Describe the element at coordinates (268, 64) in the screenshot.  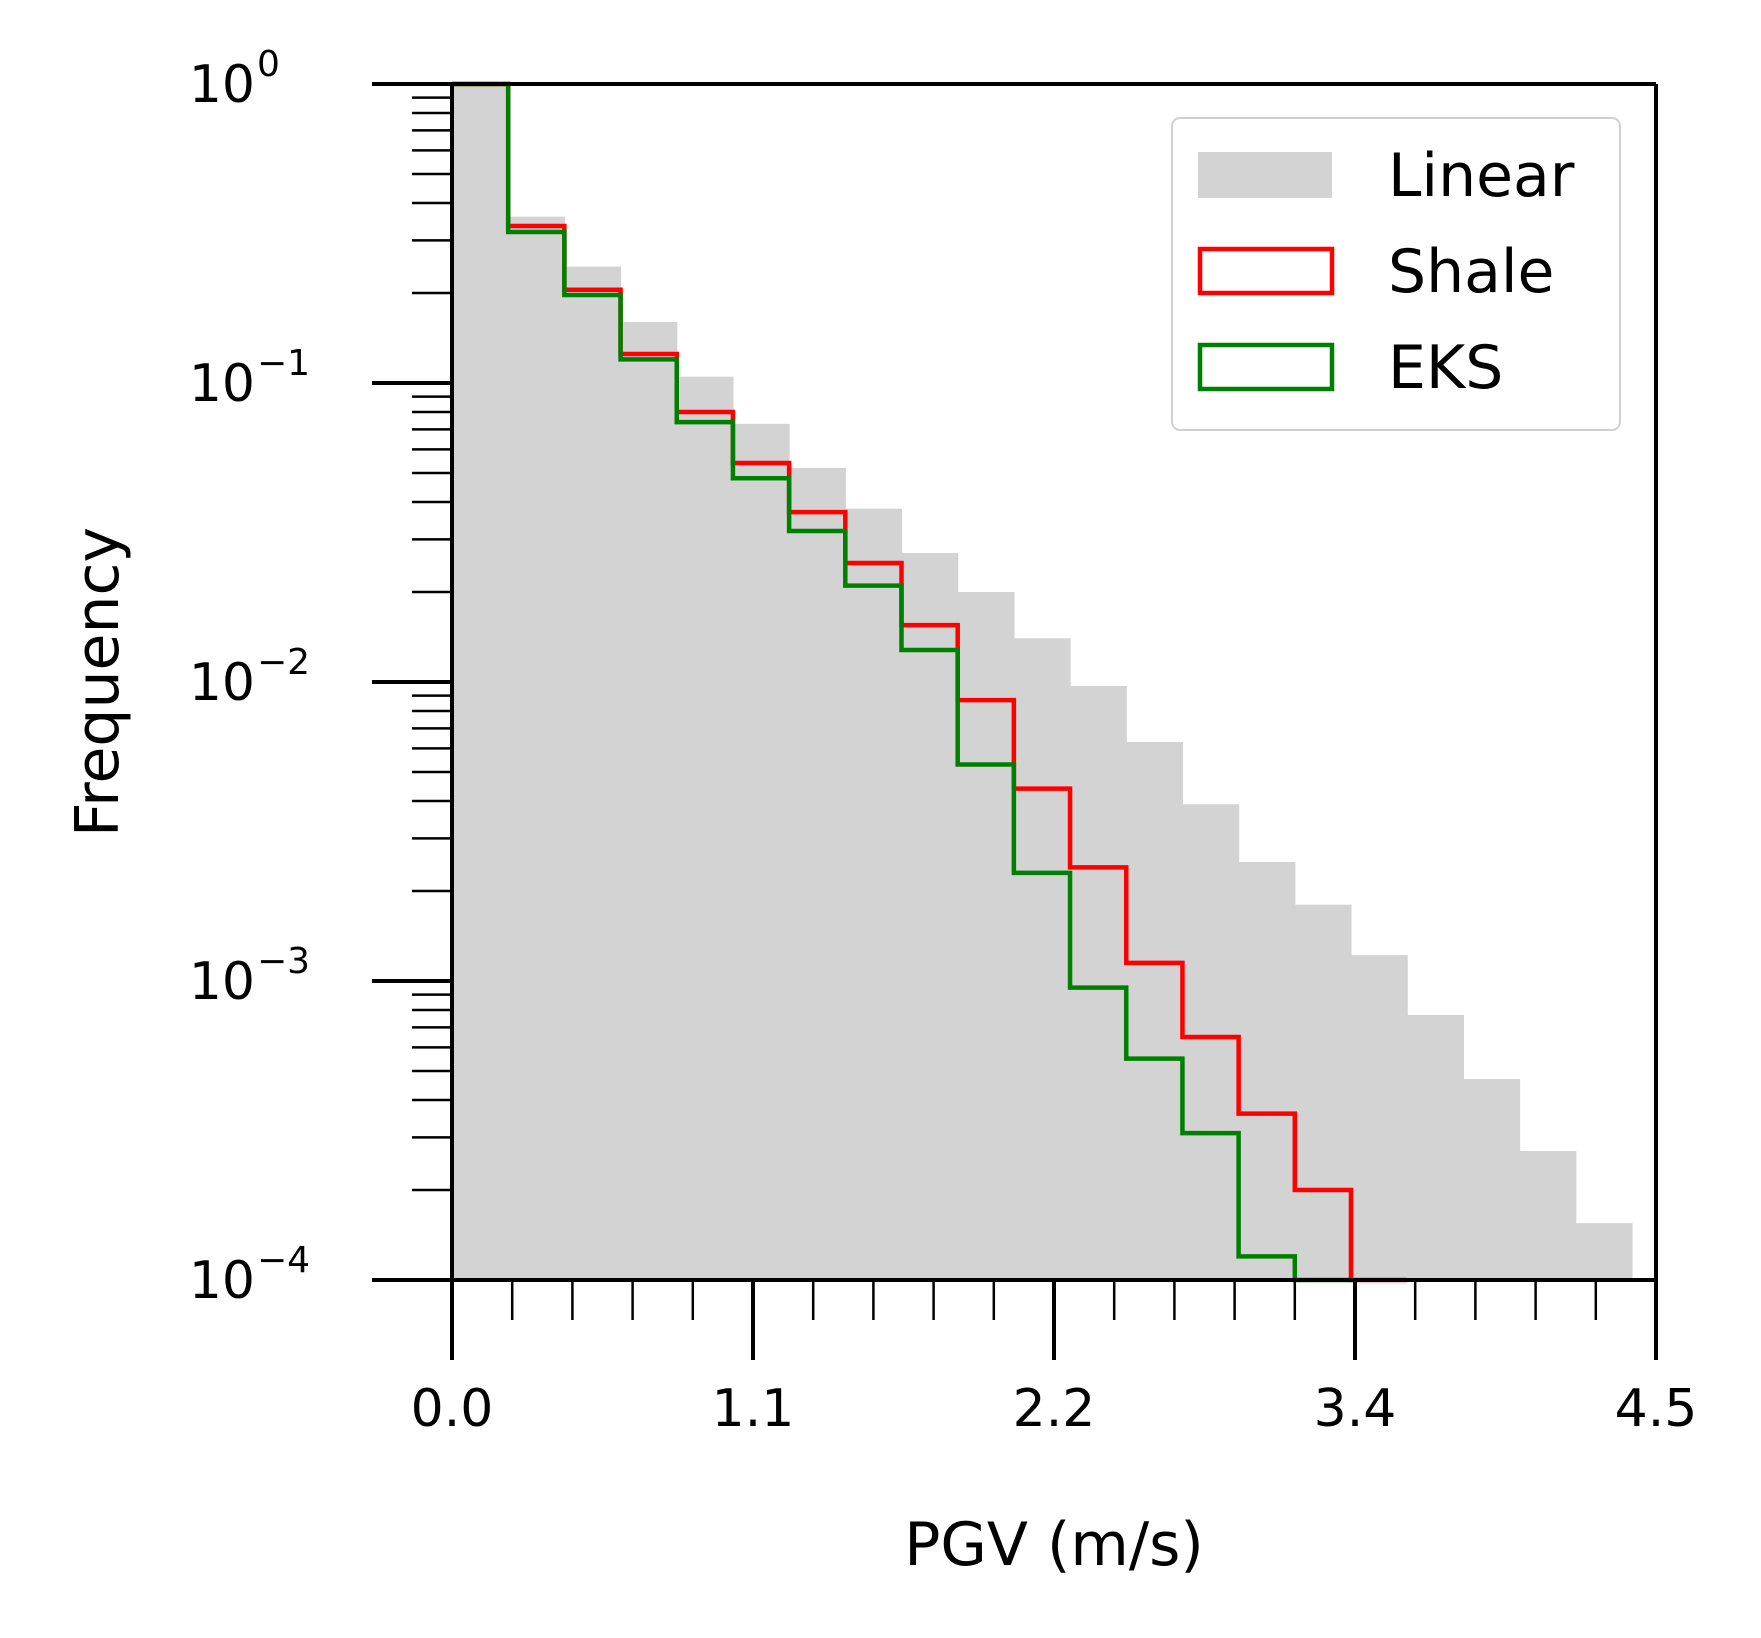
I see `y-tick-exponent: 0` at that location.